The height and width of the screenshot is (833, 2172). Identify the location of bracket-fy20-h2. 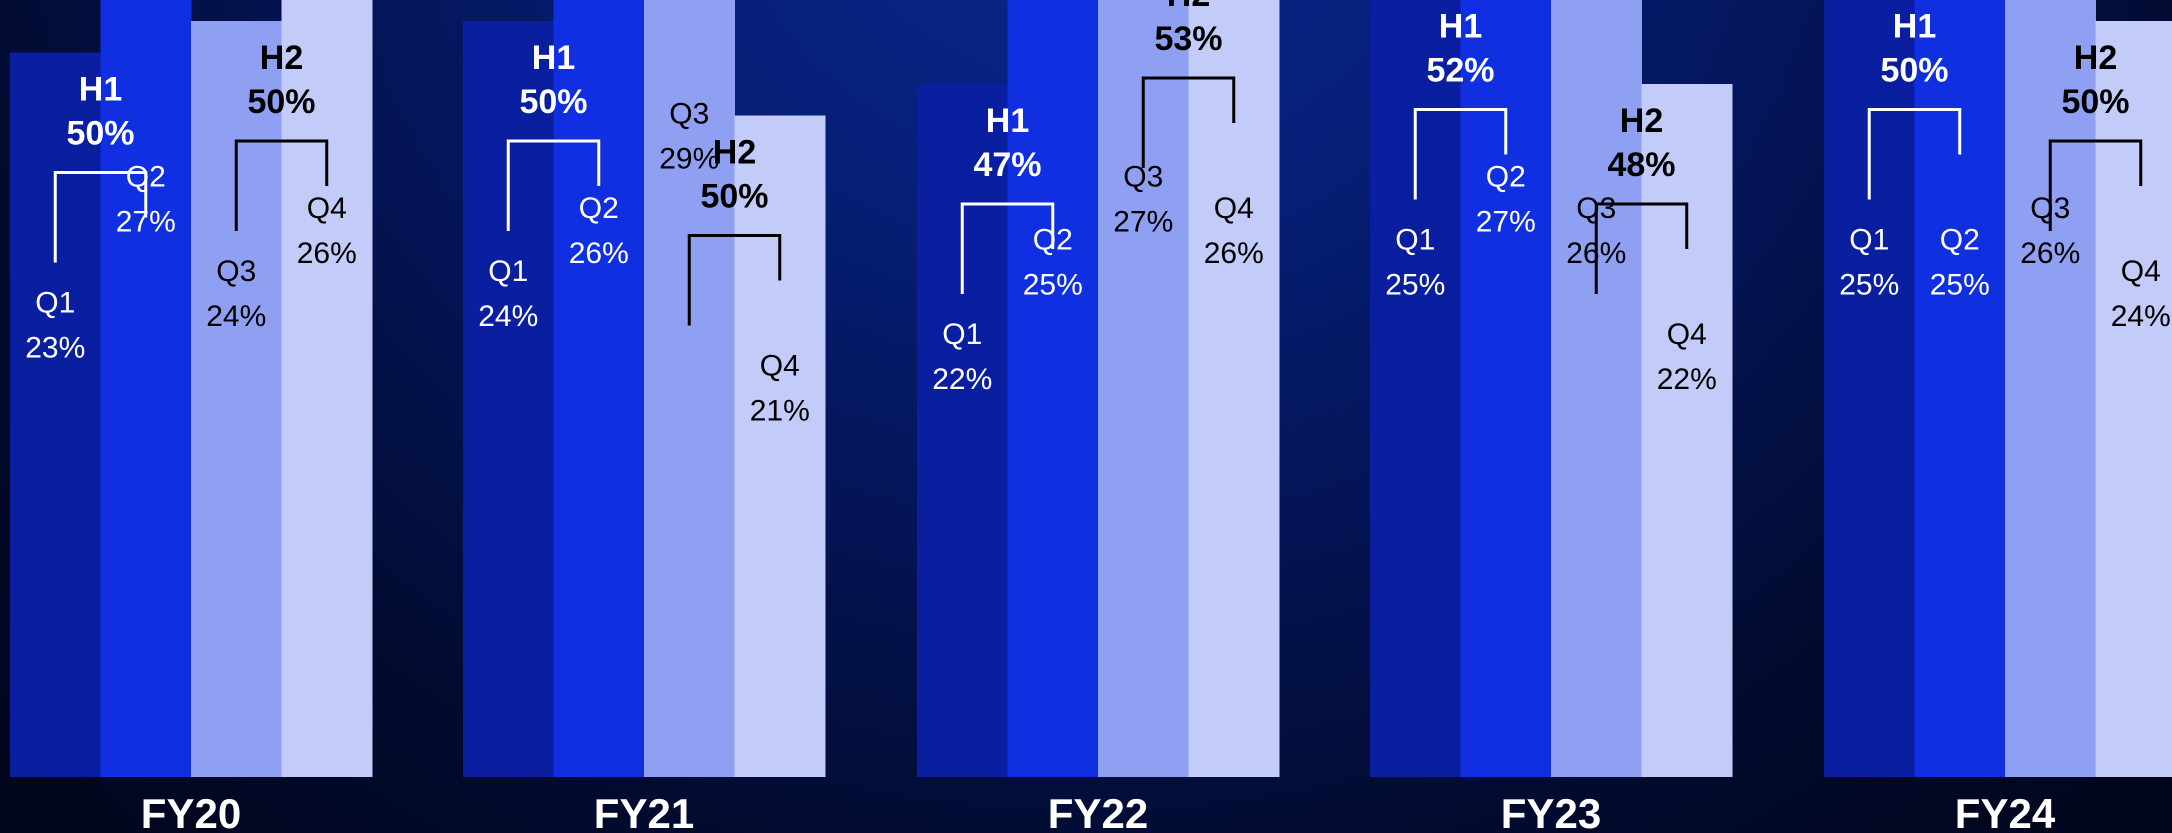
(281, 185).